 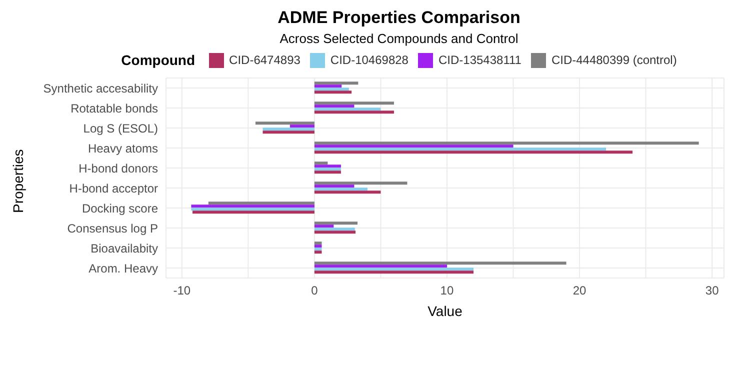 What do you see at coordinates (114, 108) in the screenshot?
I see `y-tick-label: Rotatable bonds` at bounding box center [114, 108].